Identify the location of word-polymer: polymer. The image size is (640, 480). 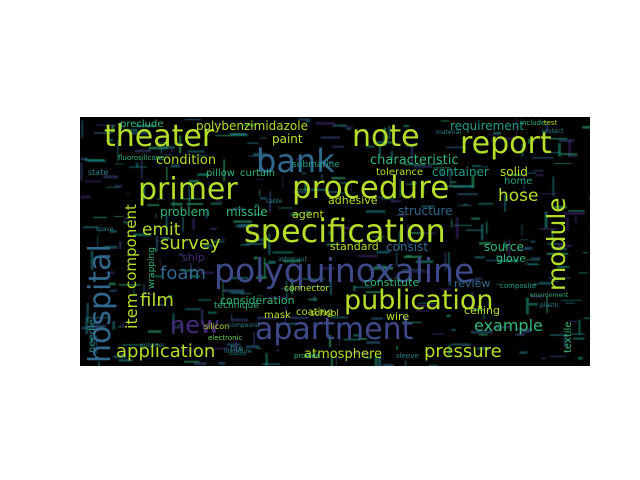
(152, 345).